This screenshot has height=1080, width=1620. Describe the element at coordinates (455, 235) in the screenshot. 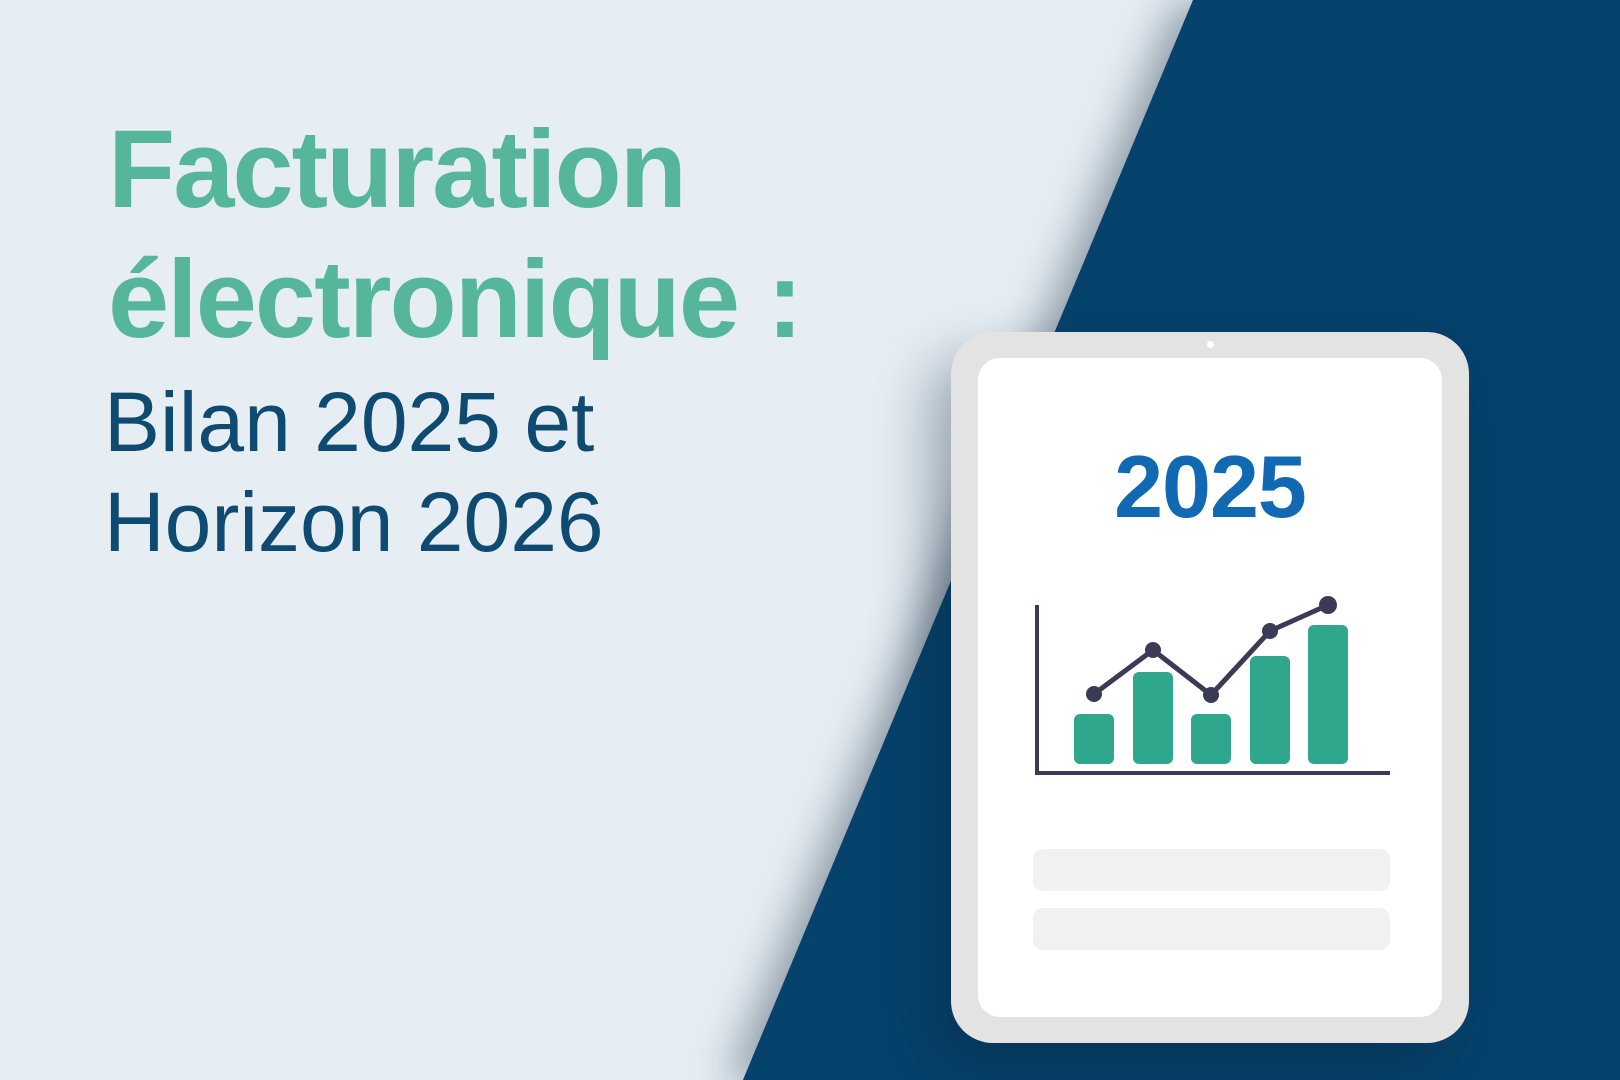

I see `page-title: Facturation électronique :` at that location.